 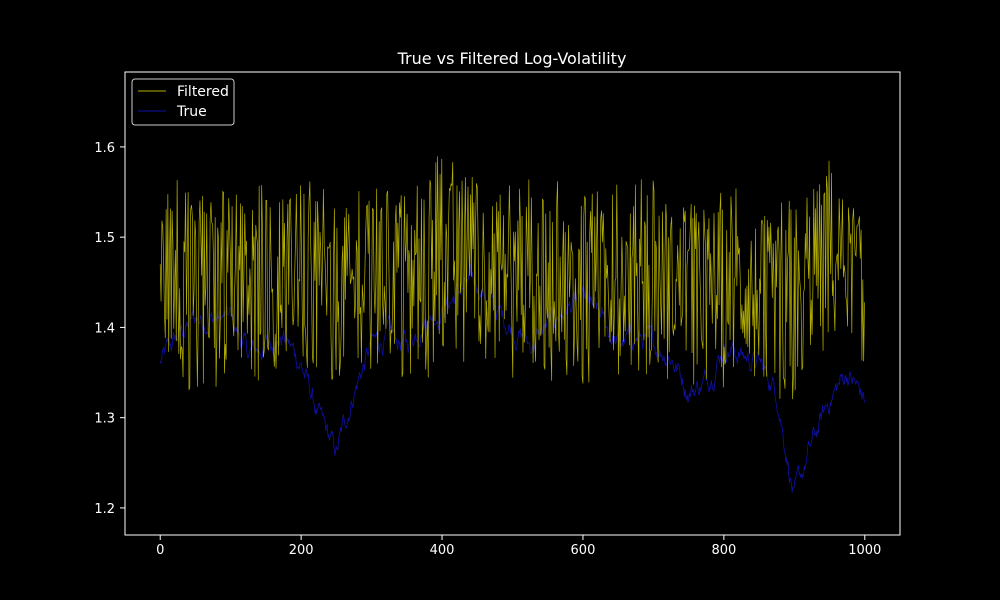 I want to click on y-tick-label: 1.5, so click(x=104, y=238).